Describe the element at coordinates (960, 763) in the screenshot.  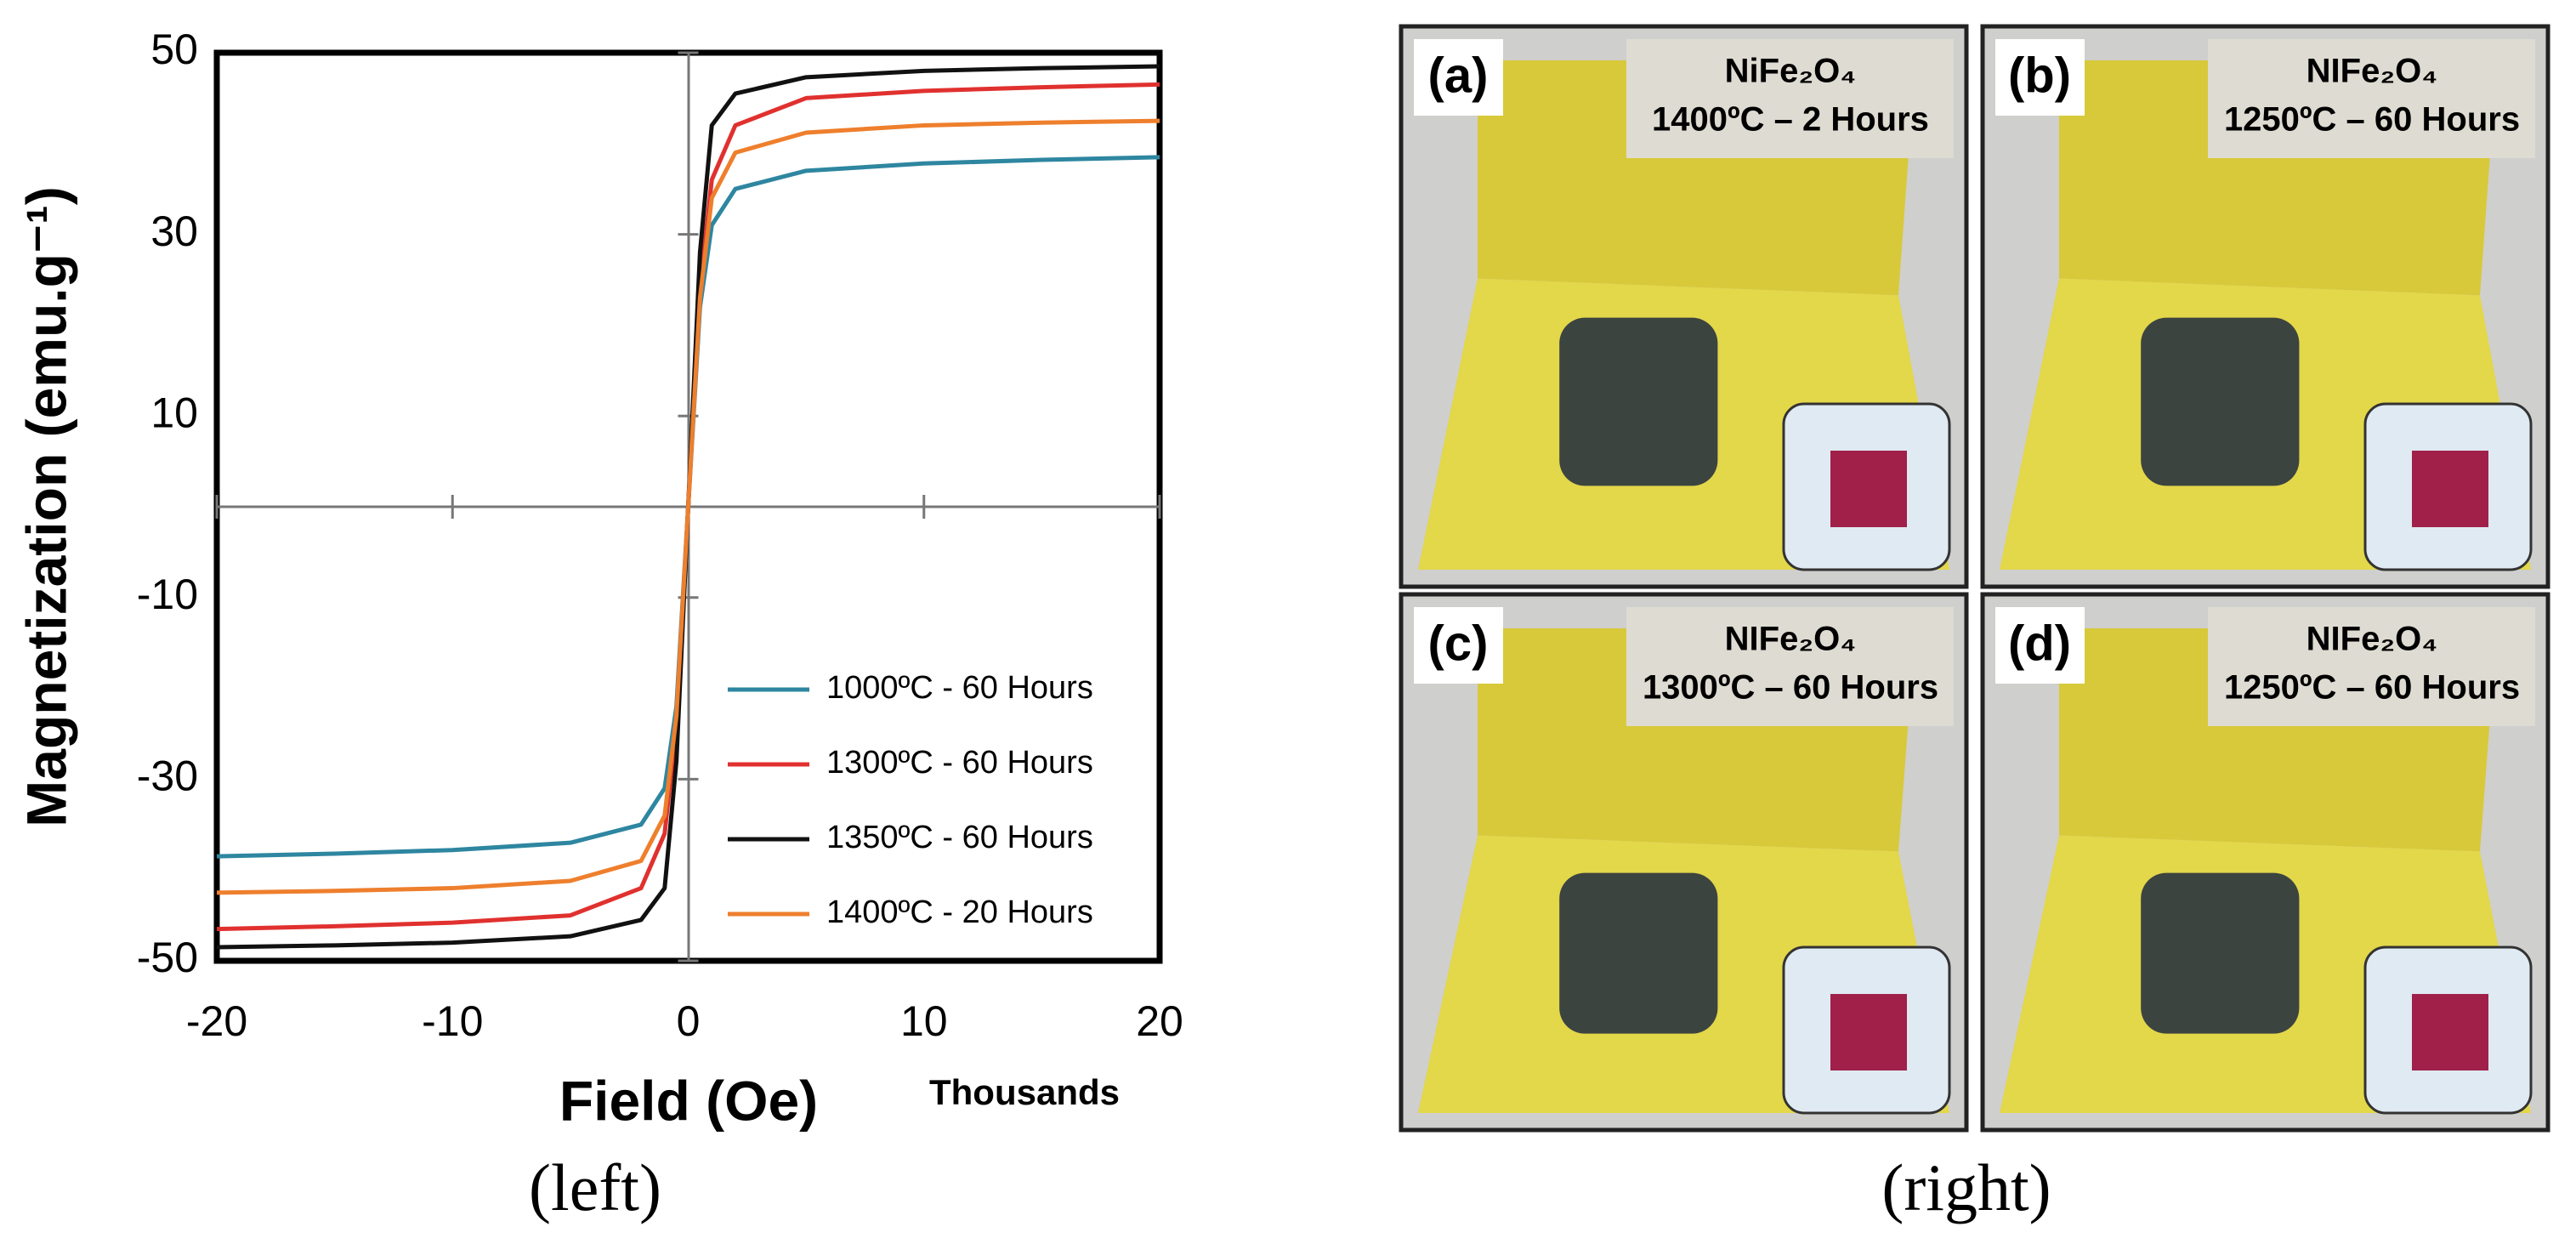
I see `legend-label: 1300ºC - 60 Hours` at that location.